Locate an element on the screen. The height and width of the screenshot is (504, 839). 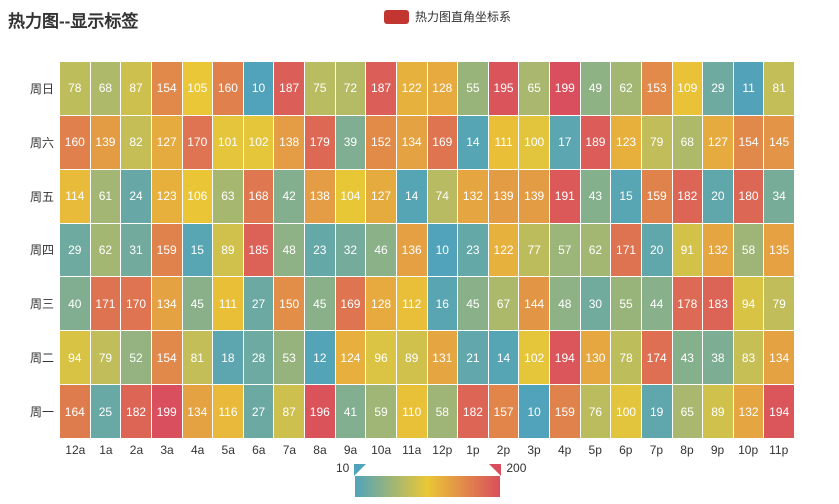
heatmap-cell: 180 is located at coordinates (748, 196).